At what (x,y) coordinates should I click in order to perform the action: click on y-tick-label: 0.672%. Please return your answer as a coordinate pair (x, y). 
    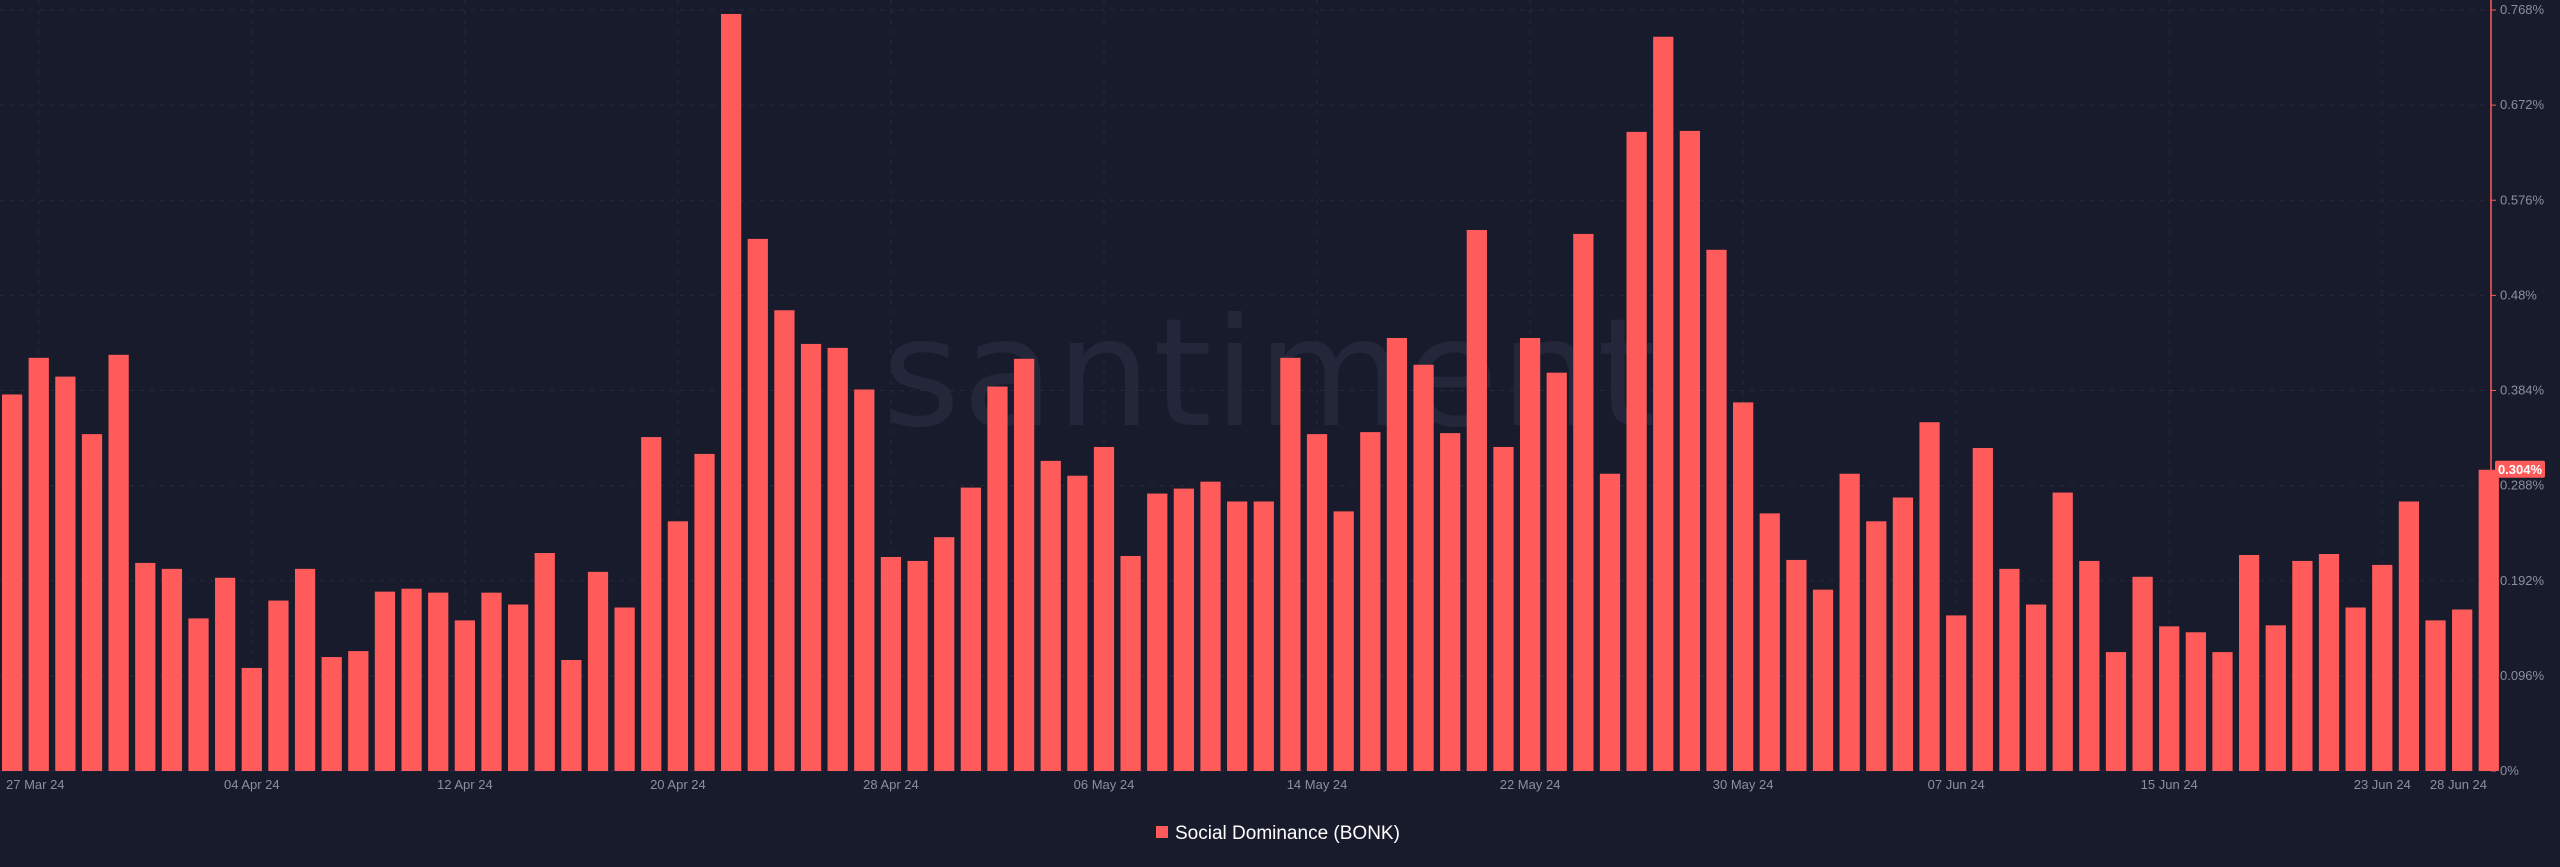
    Looking at the image, I should click on (2522, 104).